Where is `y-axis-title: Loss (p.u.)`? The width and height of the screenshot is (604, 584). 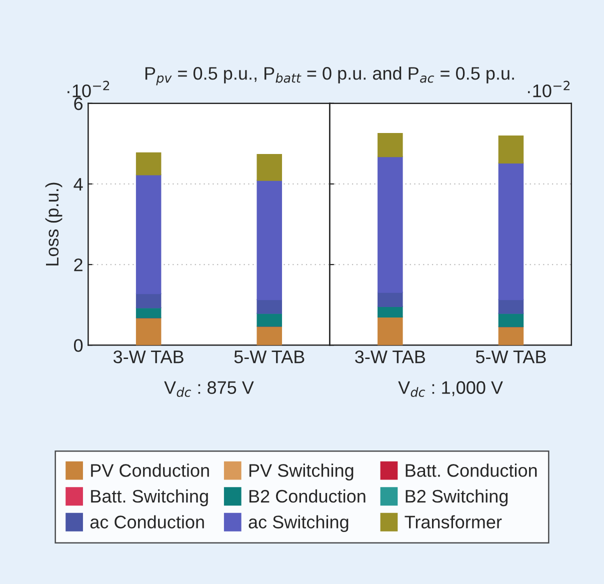
y-axis-title: Loss (p.u.) is located at coordinates (53, 224).